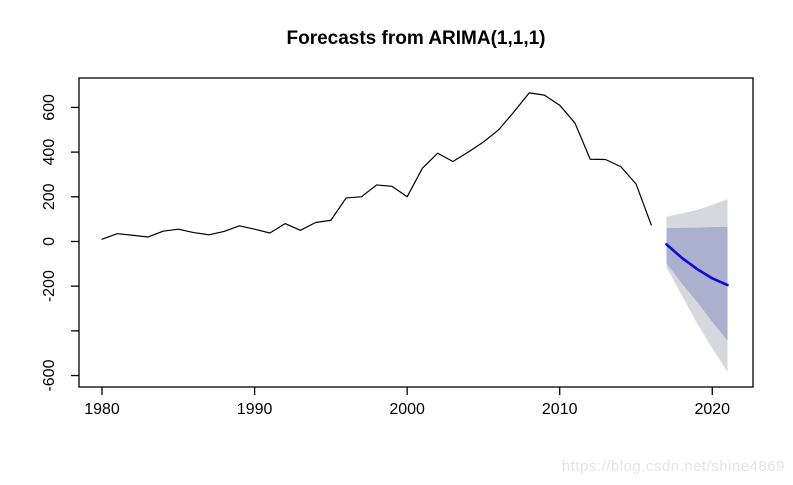 This screenshot has height=485, width=793. What do you see at coordinates (673, 466) in the screenshot?
I see `watermark: https://blog.csdn.net/shine4869` at bounding box center [673, 466].